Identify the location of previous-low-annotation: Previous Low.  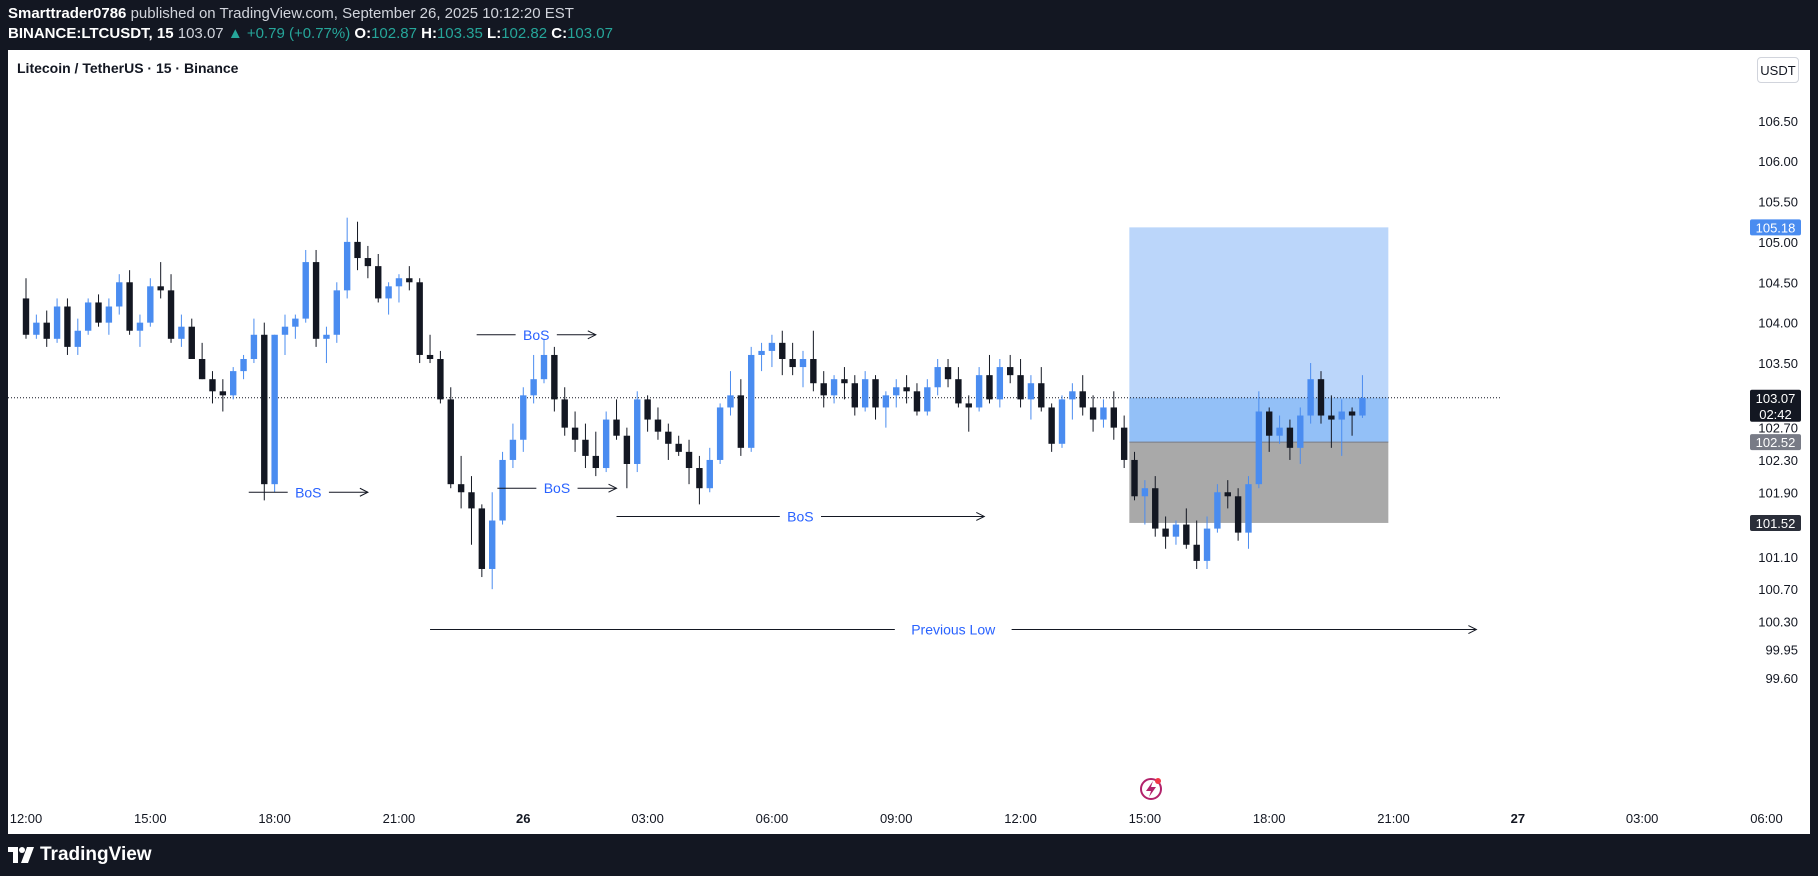
(954, 630).